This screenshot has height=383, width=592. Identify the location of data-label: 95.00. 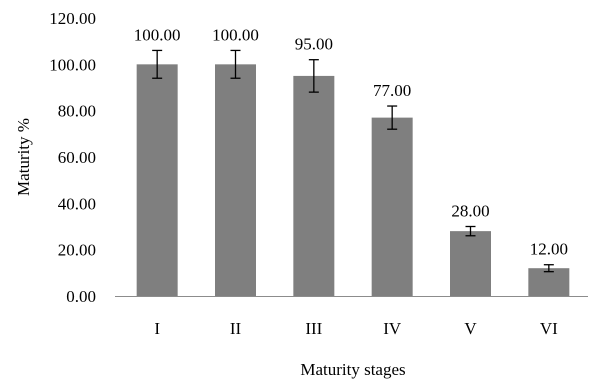
(314, 44).